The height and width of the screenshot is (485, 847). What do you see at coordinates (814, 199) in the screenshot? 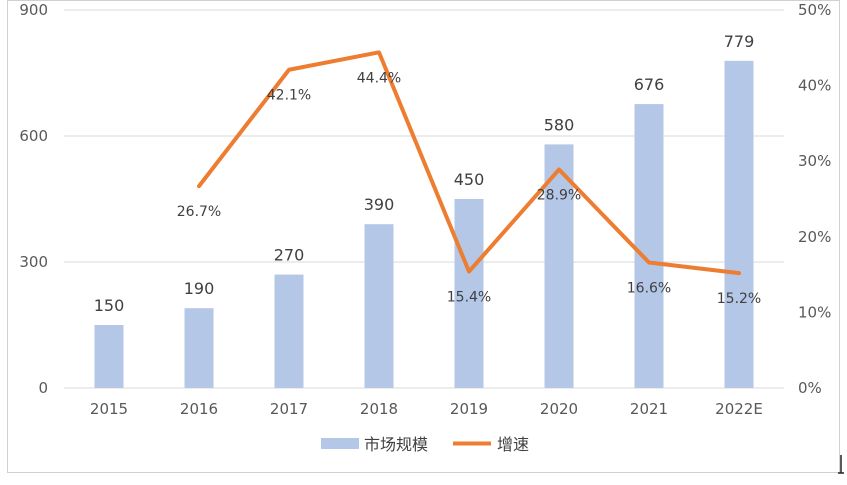
I see `right-axis: 0% 10% 20% 30% 40% 50%` at bounding box center [814, 199].